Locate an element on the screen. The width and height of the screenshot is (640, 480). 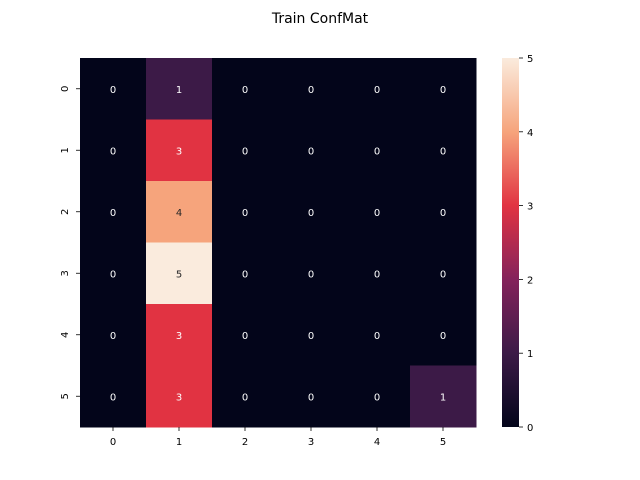
colorbar-axis: 0 1 2 3 4 5 is located at coordinates (526, 244).